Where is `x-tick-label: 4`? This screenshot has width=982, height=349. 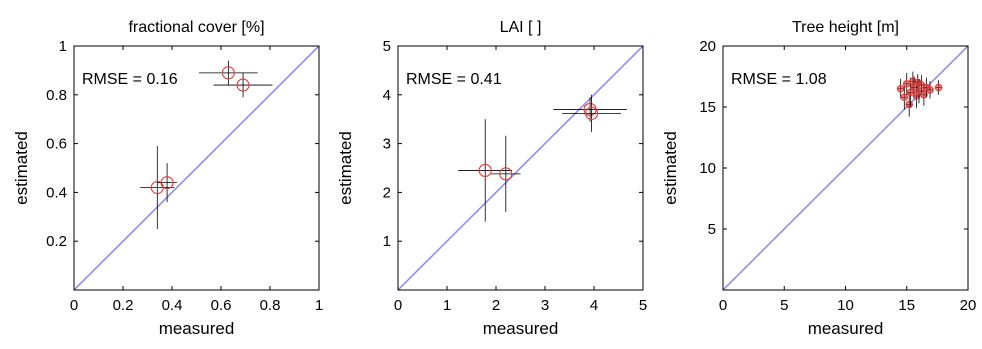
x-tick-label: 4 is located at coordinates (594, 305).